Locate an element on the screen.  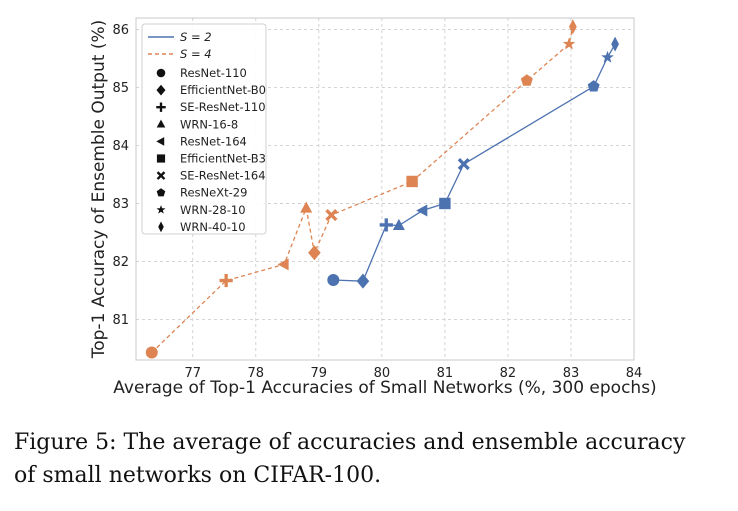
s4-point-se-resnet-164-shape is located at coordinates (331, 215).